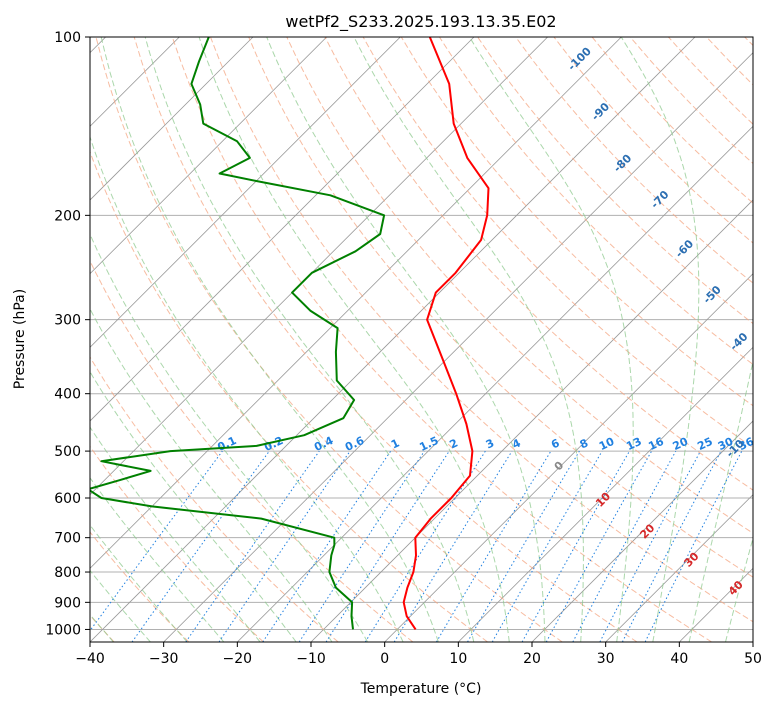 The width and height of the screenshot is (775, 708). Describe the element at coordinates (603, 500) in the screenshot. I see `wetbulb-label: 10` at that location.